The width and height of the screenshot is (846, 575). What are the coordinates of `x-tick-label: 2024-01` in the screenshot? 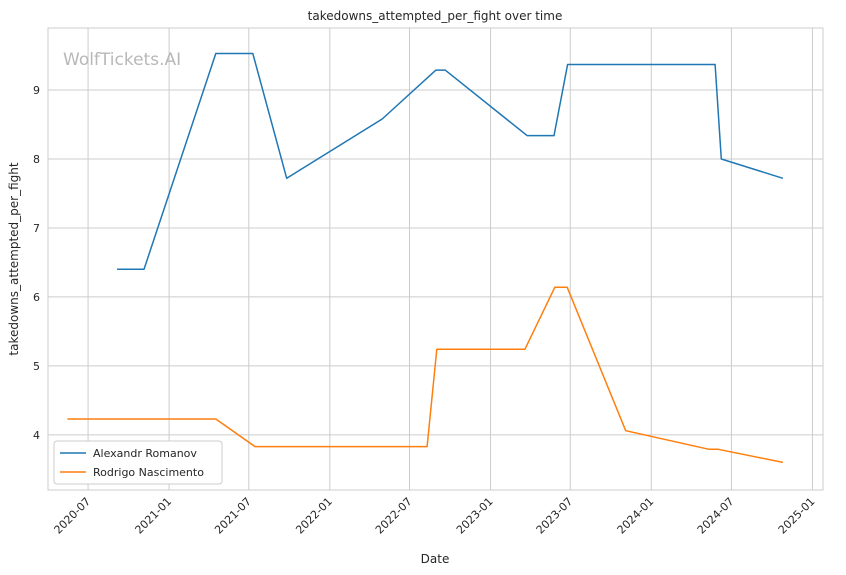 It's located at (636, 516).